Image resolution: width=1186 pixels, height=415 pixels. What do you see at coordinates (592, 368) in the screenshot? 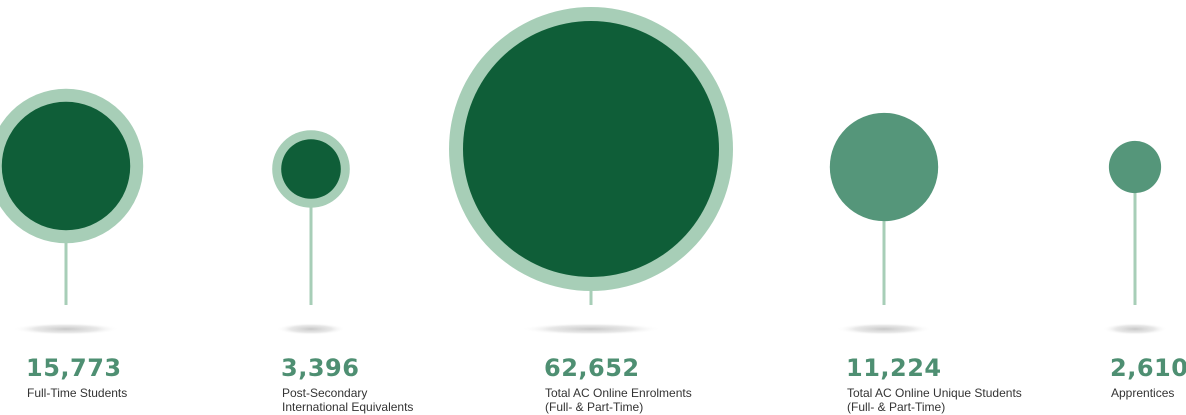
I see `value-label: 62,652` at bounding box center [592, 368].